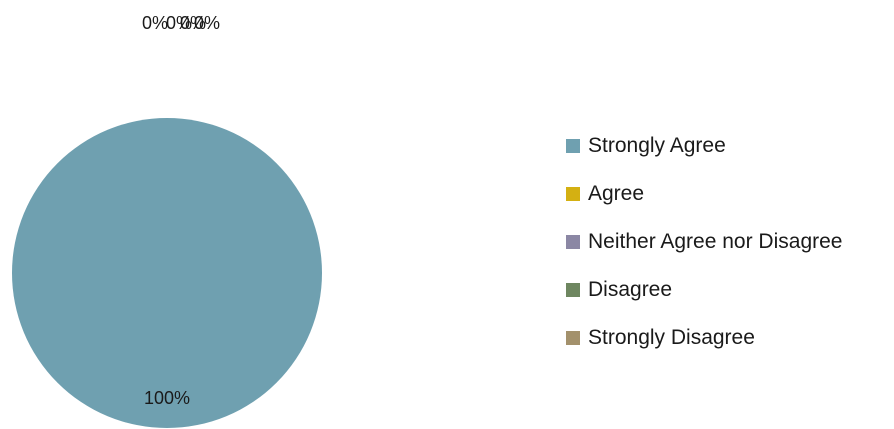 Image resolution: width=894 pixels, height=429 pixels. I want to click on legend-label-agree: Agree, so click(616, 193).